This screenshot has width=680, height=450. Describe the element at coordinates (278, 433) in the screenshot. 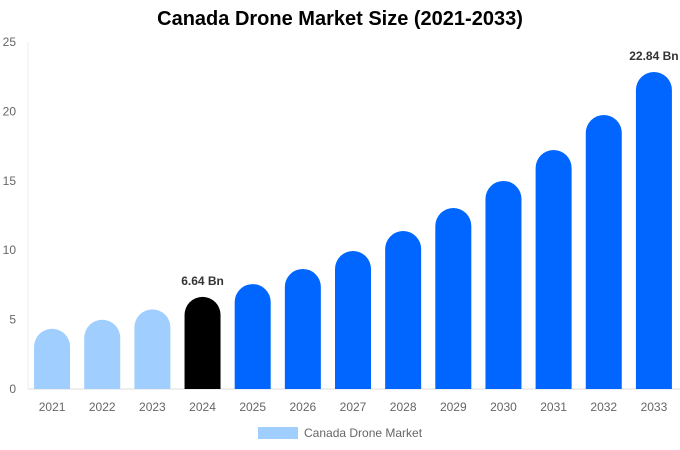

I see `legend-swatch` at that location.